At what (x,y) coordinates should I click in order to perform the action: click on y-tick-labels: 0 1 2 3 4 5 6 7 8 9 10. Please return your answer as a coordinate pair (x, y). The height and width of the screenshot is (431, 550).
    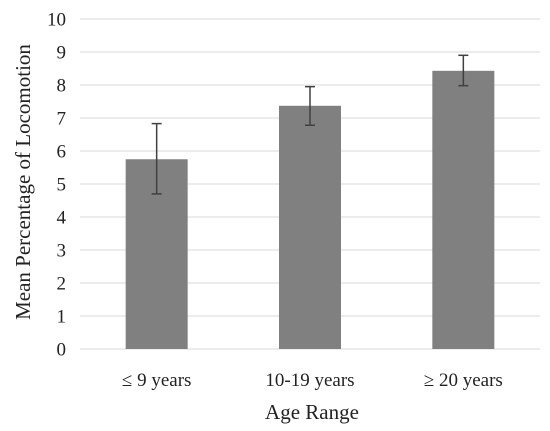
    Looking at the image, I should click on (57, 185).